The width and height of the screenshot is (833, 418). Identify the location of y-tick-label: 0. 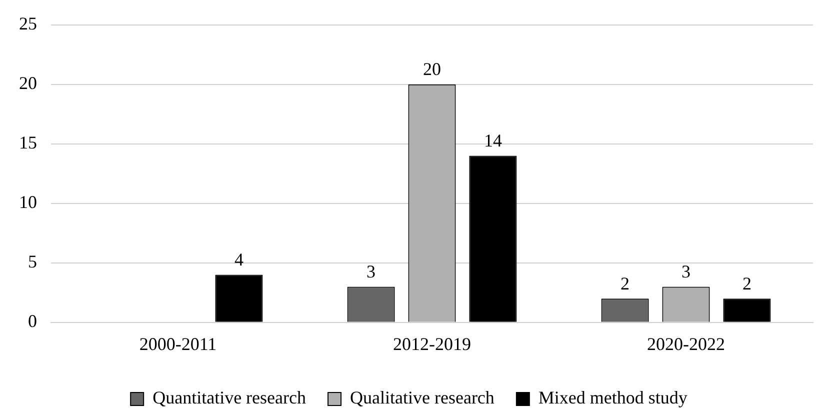
(32, 321).